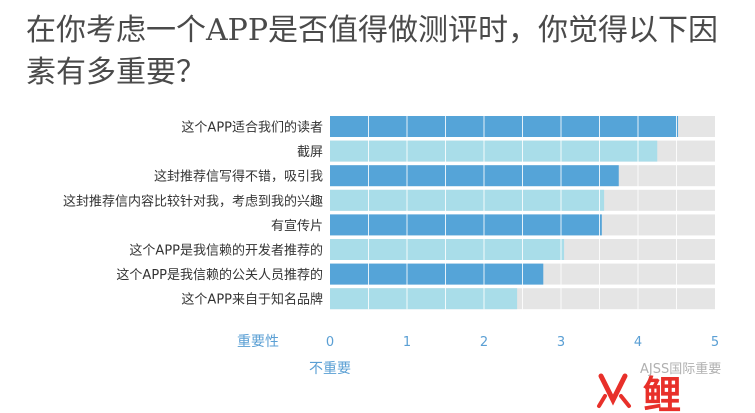 This screenshot has height=413, width=755. What do you see at coordinates (226, 251) in the screenshot?
I see `category-label: 这个APP是我信赖的开发者推荐的` at bounding box center [226, 251].